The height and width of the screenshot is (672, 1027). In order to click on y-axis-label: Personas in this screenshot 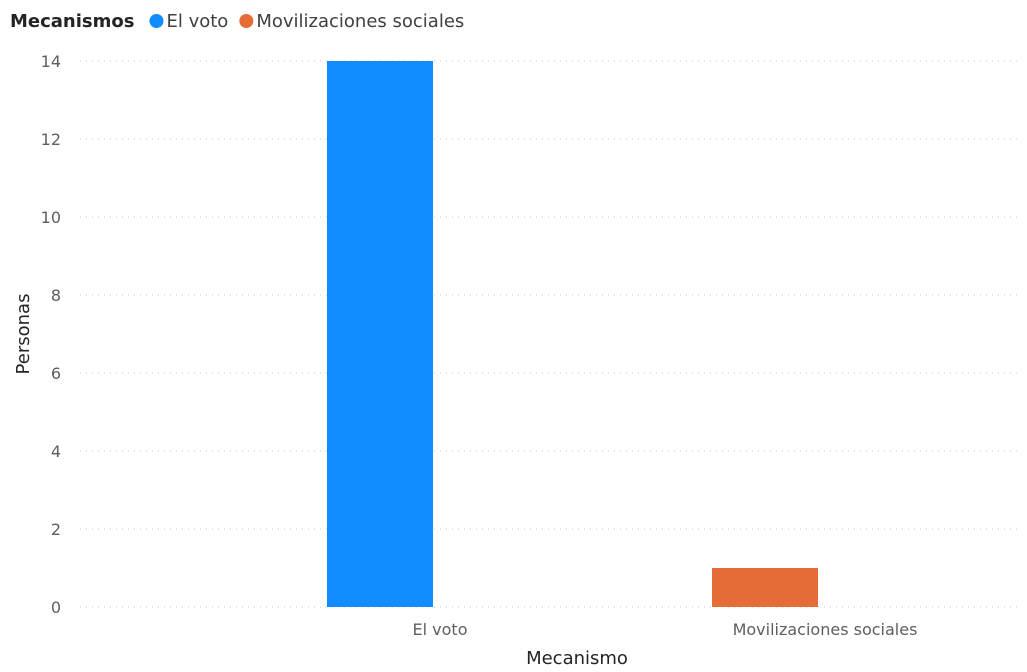, I will do `click(23, 334)`.